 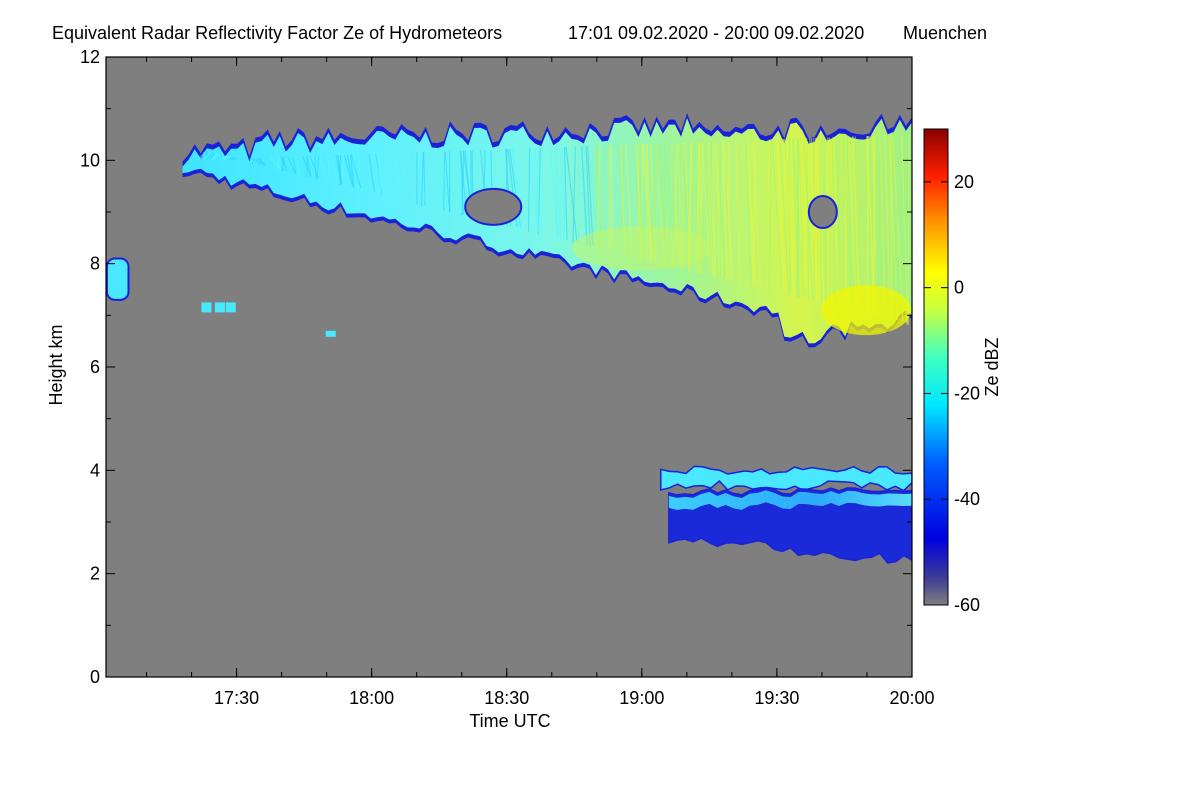 I want to click on y-tick-label: 8, so click(x=95, y=264).